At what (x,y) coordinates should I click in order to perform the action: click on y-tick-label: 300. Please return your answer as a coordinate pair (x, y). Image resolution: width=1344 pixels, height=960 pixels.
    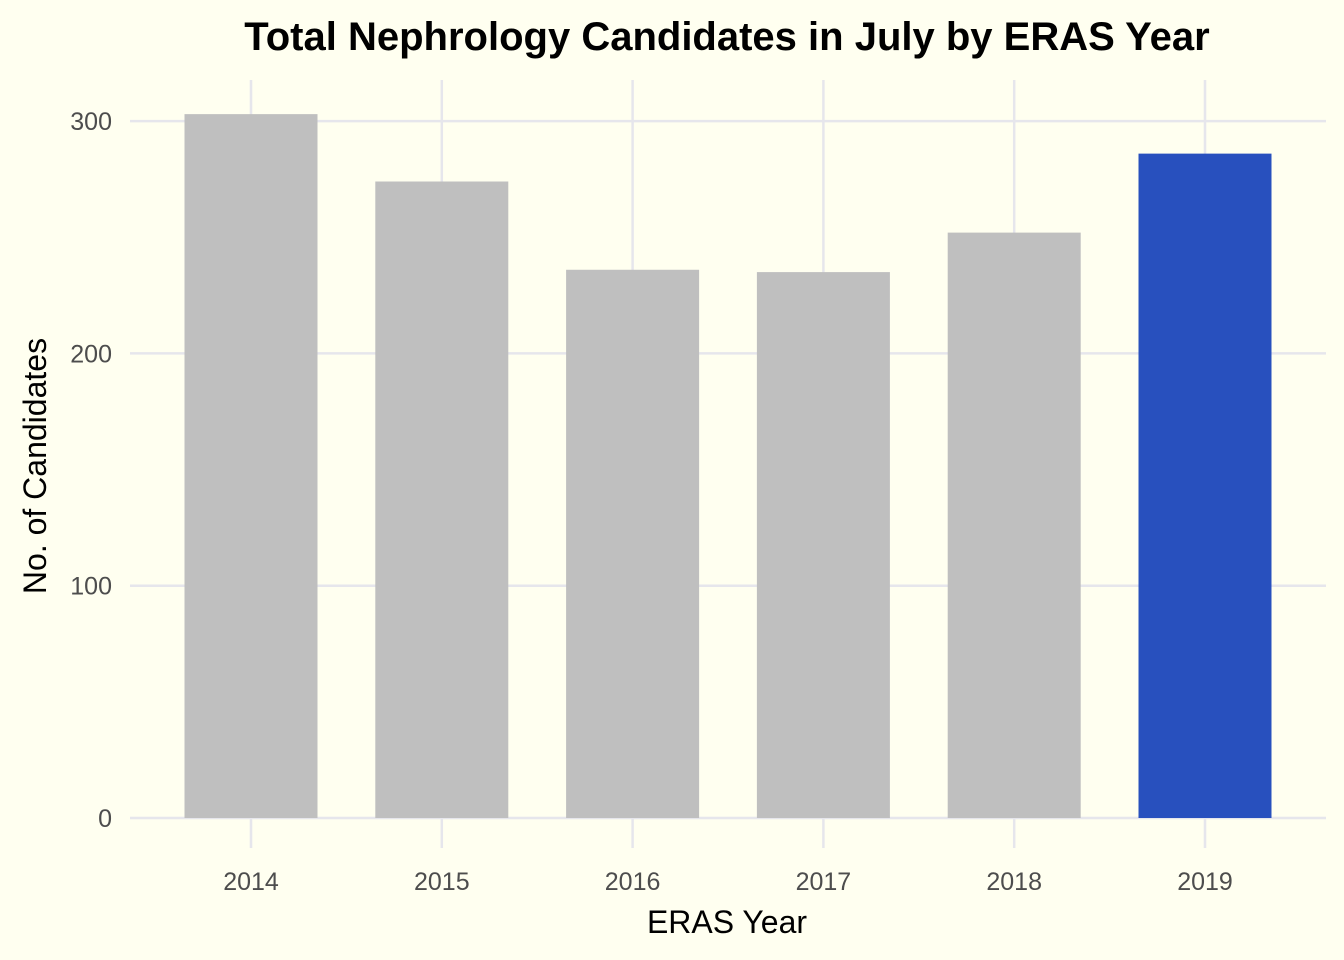
    Looking at the image, I should click on (91, 122).